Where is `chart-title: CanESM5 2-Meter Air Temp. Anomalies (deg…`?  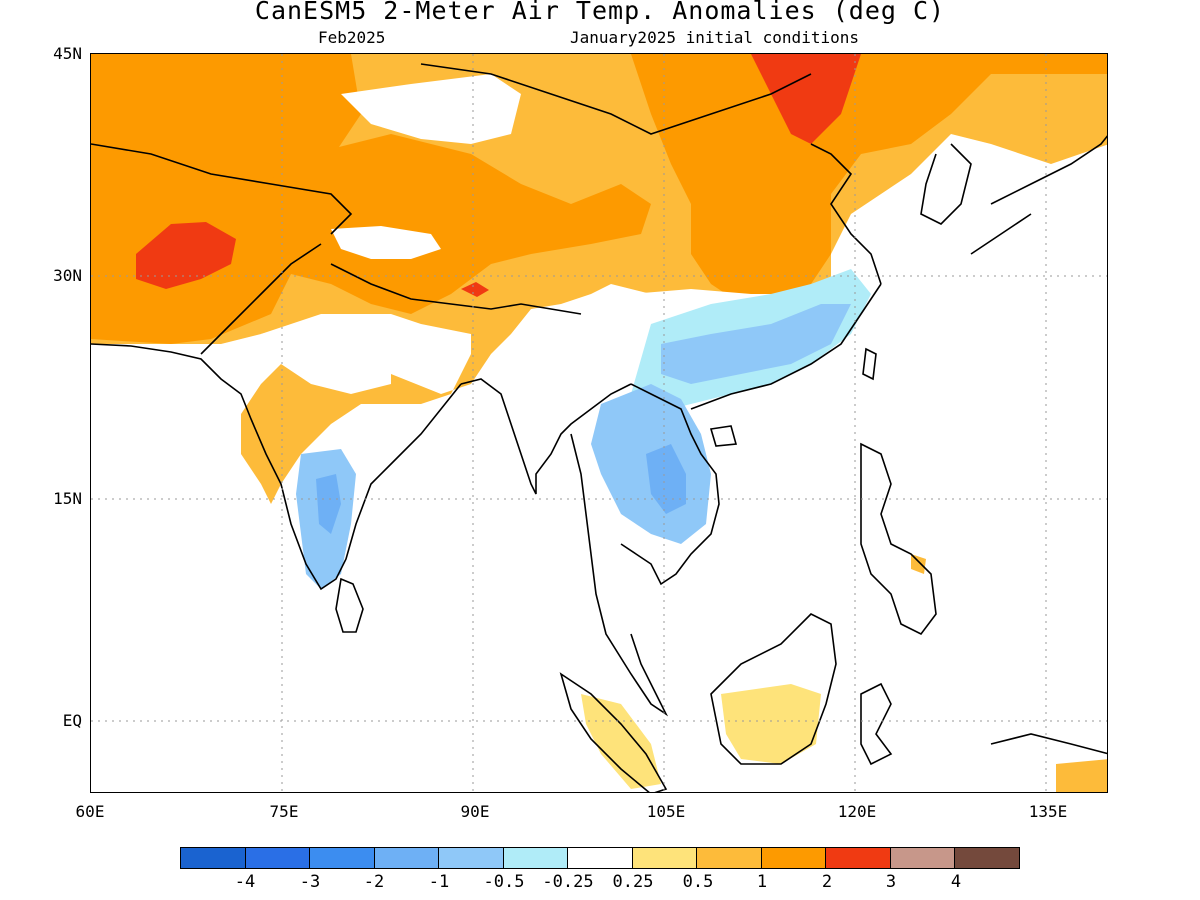
chart-title: CanESM5 2-Meter Air Temp. Anomalies (deg… is located at coordinates (600, 12).